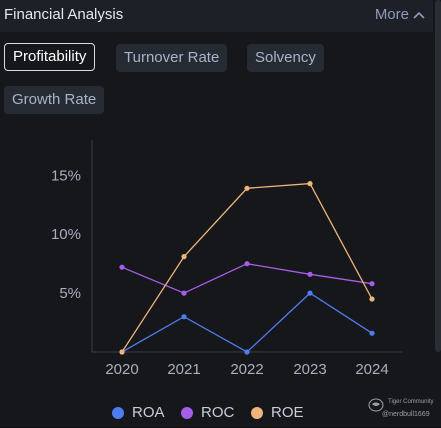 The image size is (441, 428). I want to click on legend-item-roc: ROC, so click(207, 412).